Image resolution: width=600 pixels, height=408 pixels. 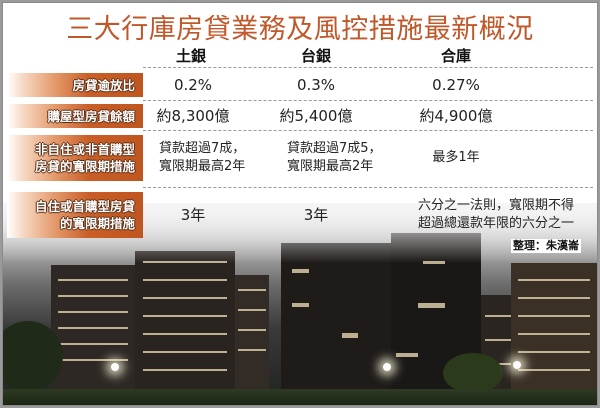 I want to click on cell-tcb-npl: 0.27%, so click(x=456, y=85).